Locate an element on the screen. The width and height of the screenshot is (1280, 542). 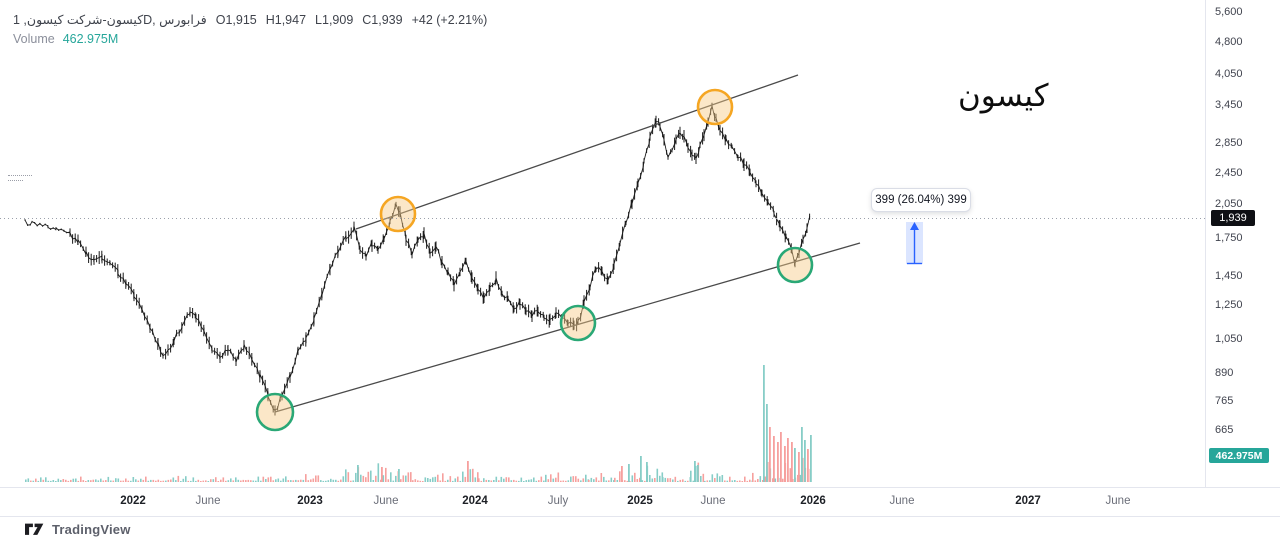
price-axis-label: 4,050 is located at coordinates (1229, 74).